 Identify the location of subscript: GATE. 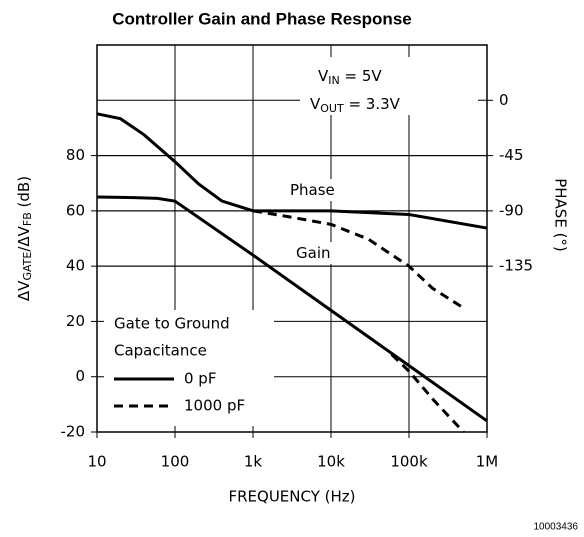
(27, 266).